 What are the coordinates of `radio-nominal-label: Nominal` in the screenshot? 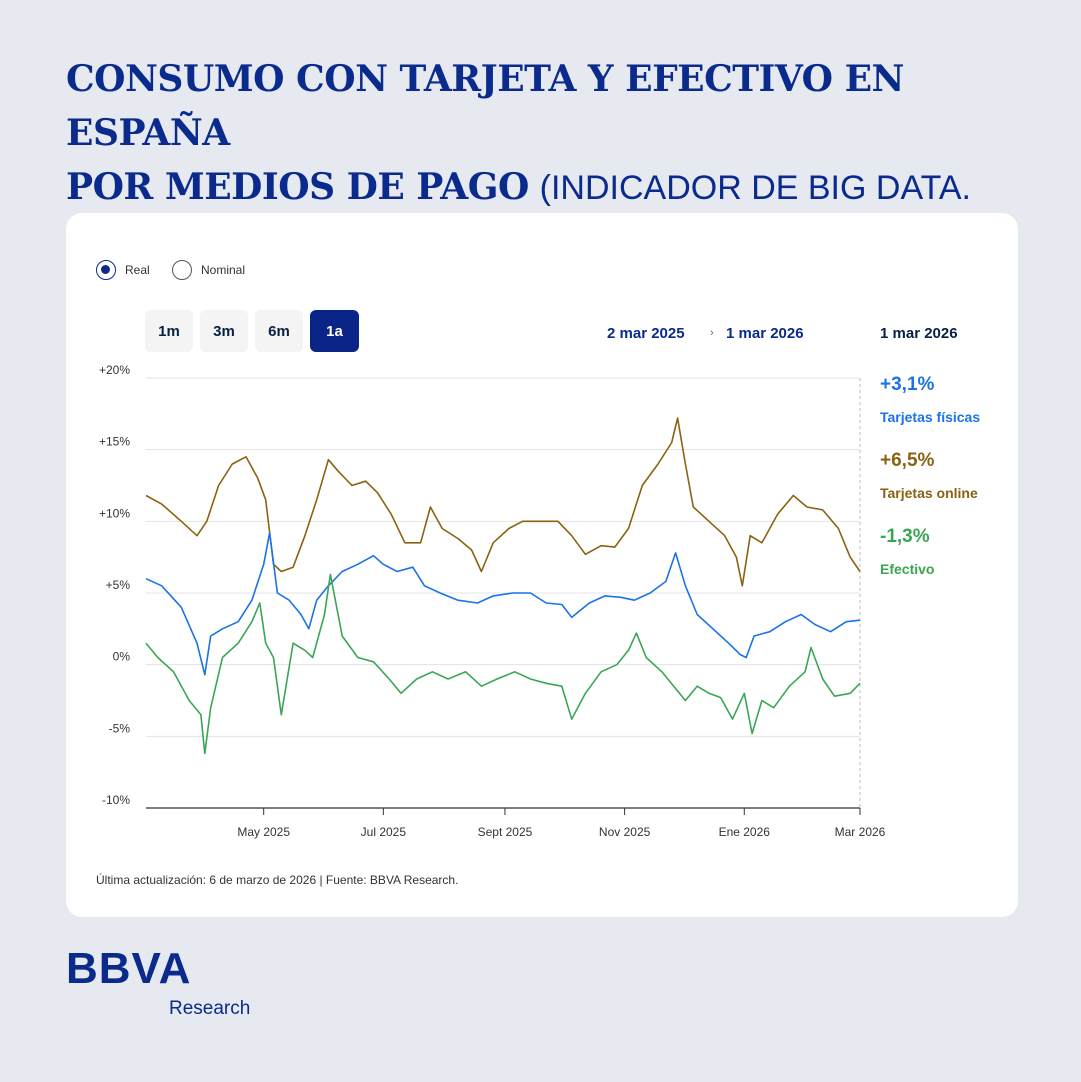 It's located at (223, 270).